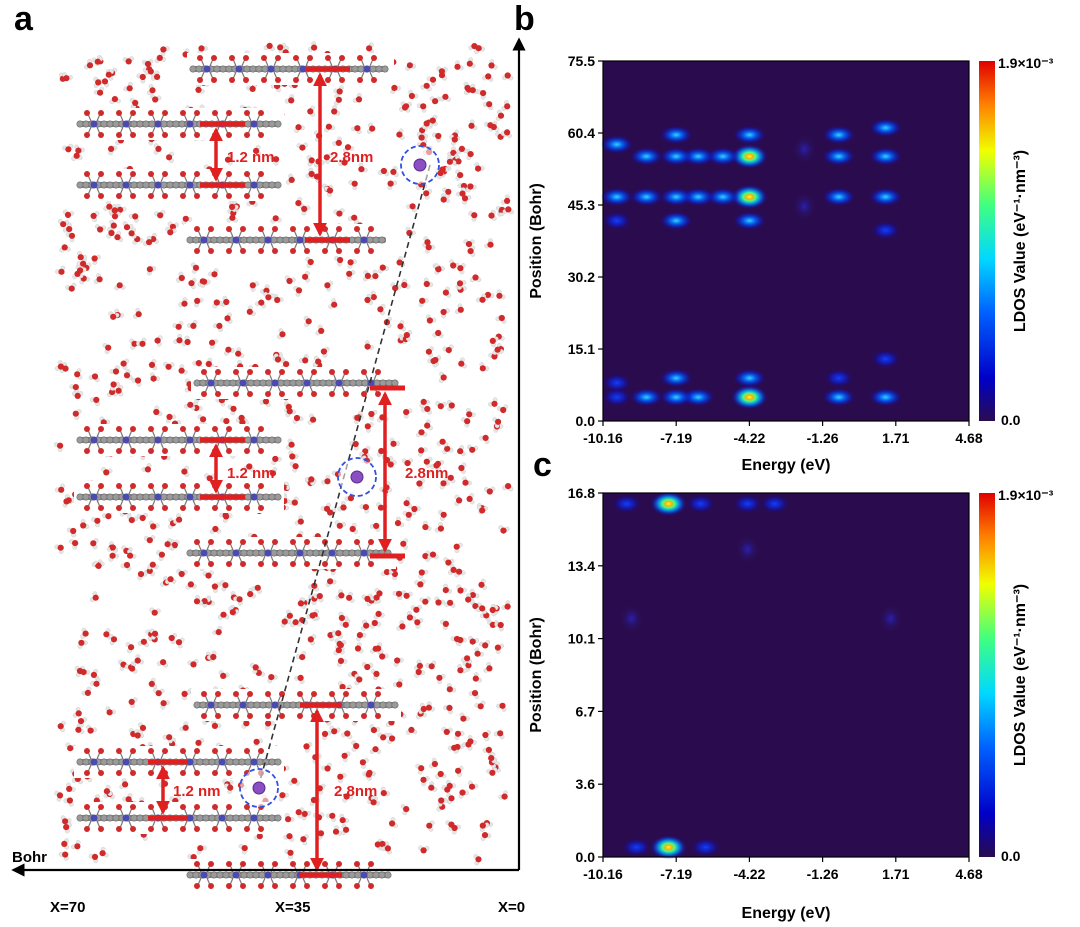 The height and width of the screenshot is (927, 1080). What do you see at coordinates (1026, 495) in the screenshot?
I see `panel-c-colorbar-max: 1.9×10⁻³` at bounding box center [1026, 495].